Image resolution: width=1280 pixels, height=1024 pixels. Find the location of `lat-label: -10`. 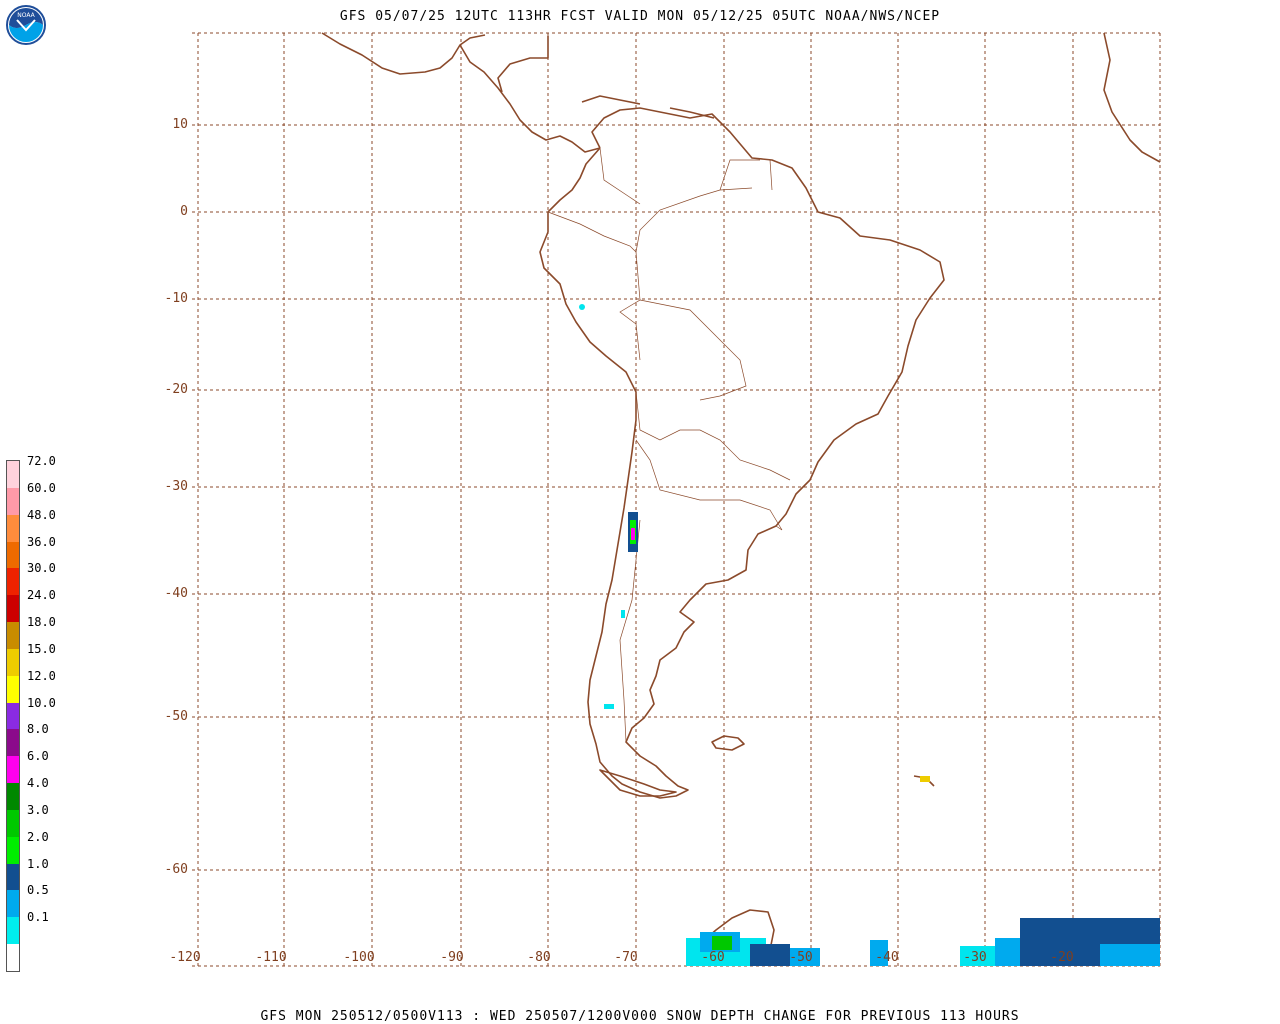

lat-label: -10 is located at coordinates (176, 298).